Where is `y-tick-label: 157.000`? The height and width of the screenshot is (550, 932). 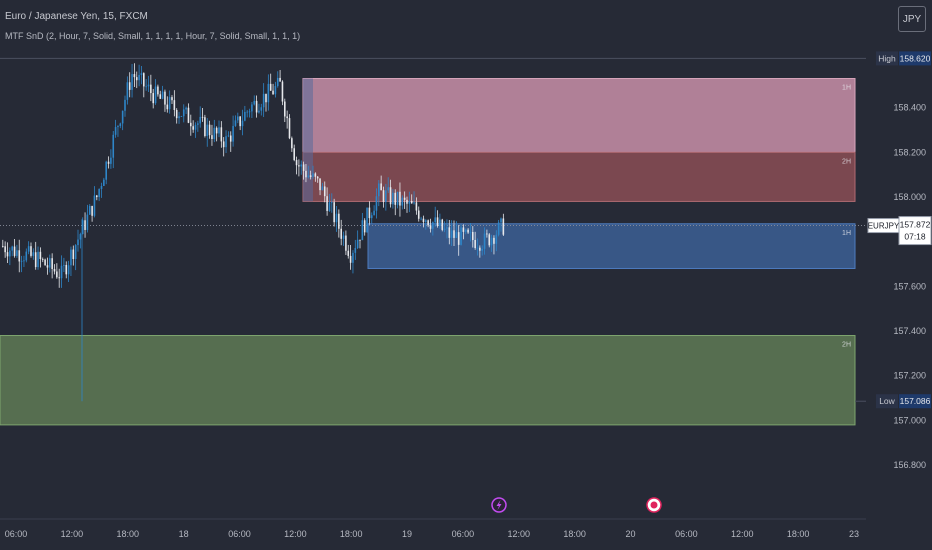 y-tick-label: 157.000 is located at coordinates (909, 420).